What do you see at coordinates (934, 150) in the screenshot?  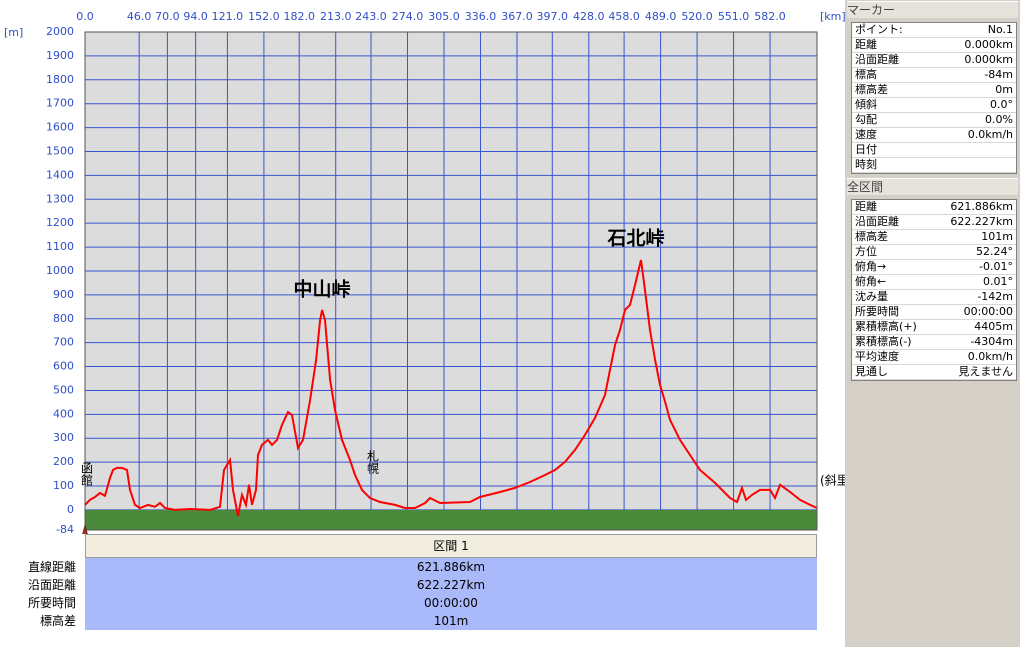 I see `panel-row: 日付` at bounding box center [934, 150].